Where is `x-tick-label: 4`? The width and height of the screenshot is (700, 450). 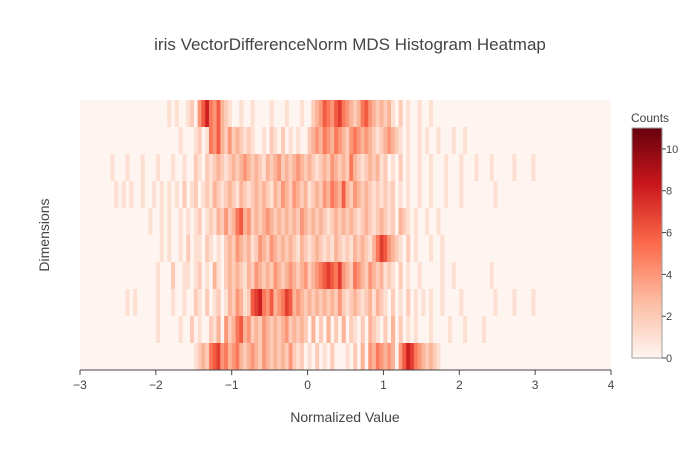
x-tick-label: 4 is located at coordinates (611, 385).